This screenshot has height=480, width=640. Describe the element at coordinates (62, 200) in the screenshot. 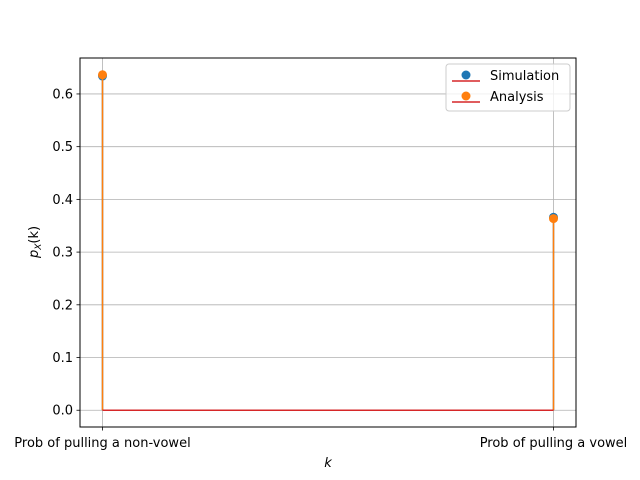

I see `y-tick-label: 0.4` at that location.